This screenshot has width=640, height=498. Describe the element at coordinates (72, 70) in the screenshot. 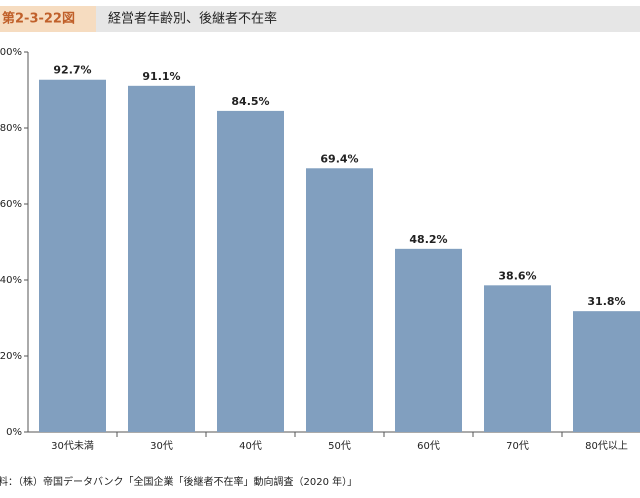

I see `value-label: 92.7%` at that location.